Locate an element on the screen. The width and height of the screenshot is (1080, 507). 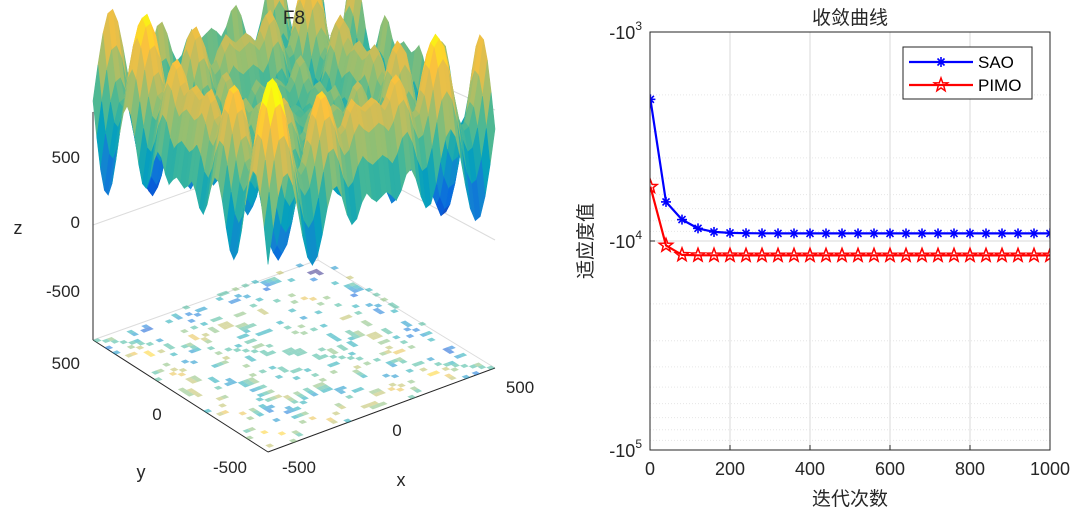
y-axis-label: y is located at coordinates (141, 472).